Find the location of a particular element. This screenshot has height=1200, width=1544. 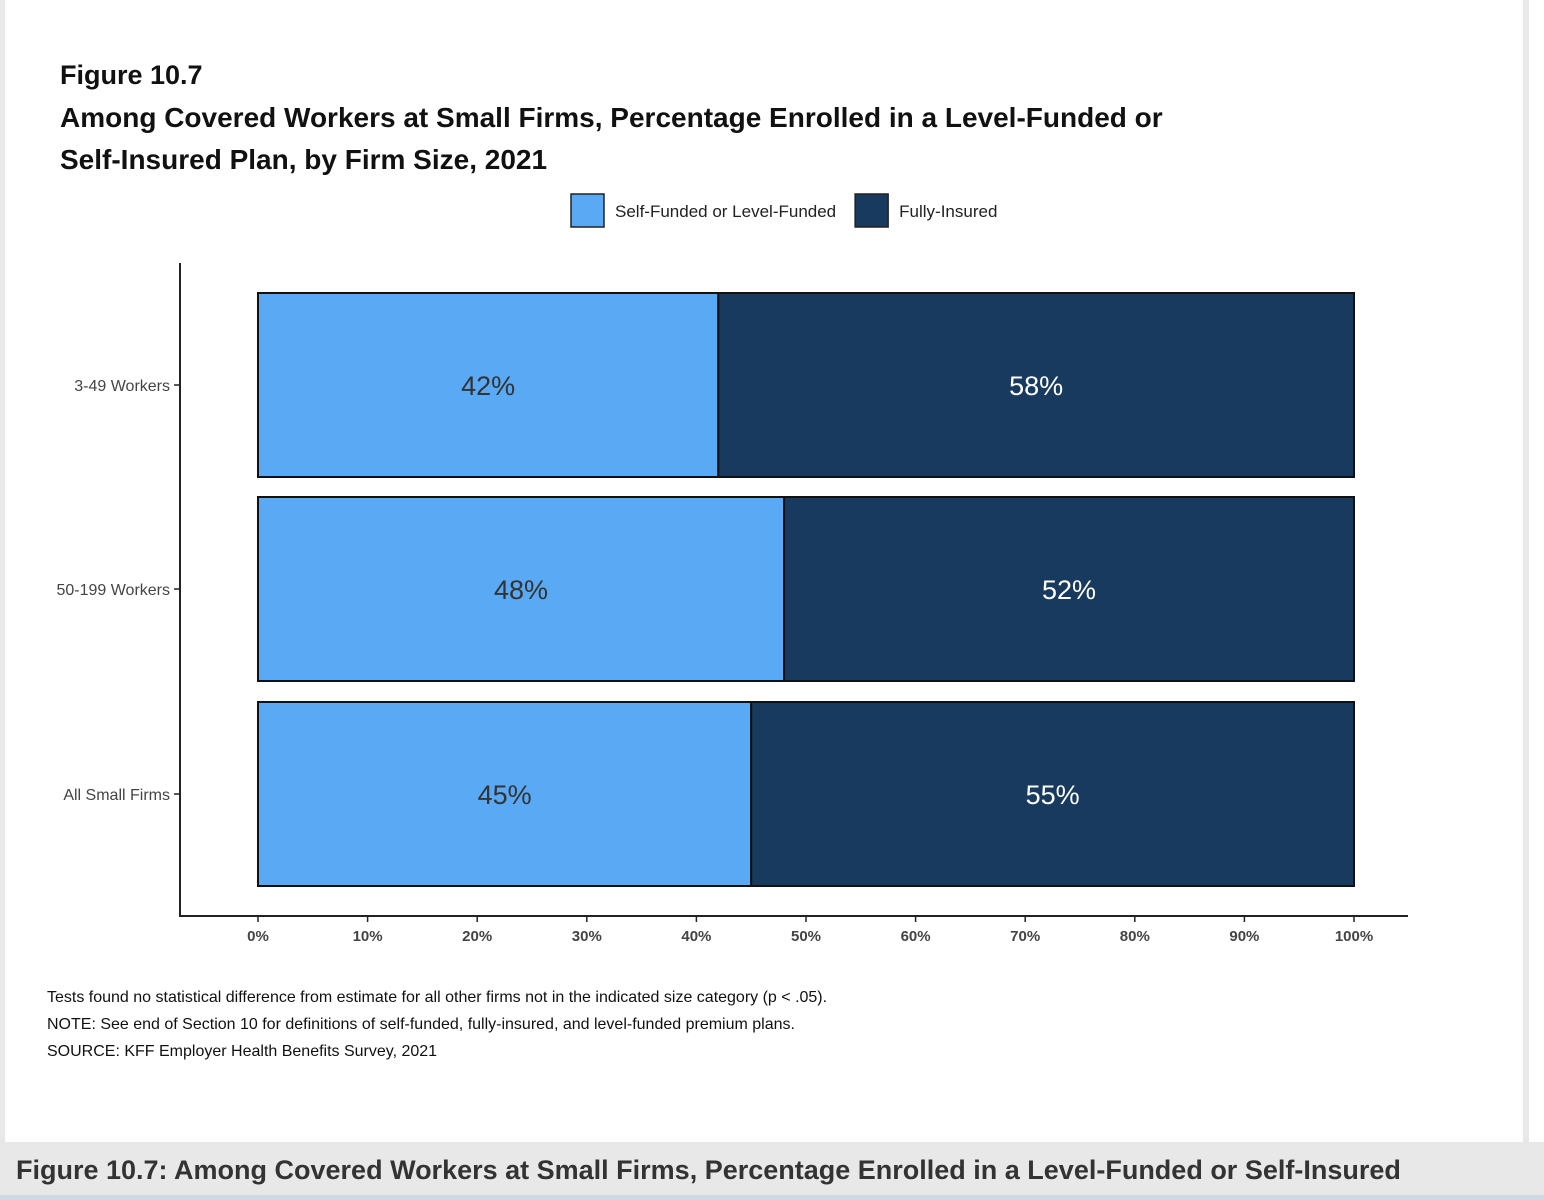

figure-label: Figure 10.7 is located at coordinates (131, 75).